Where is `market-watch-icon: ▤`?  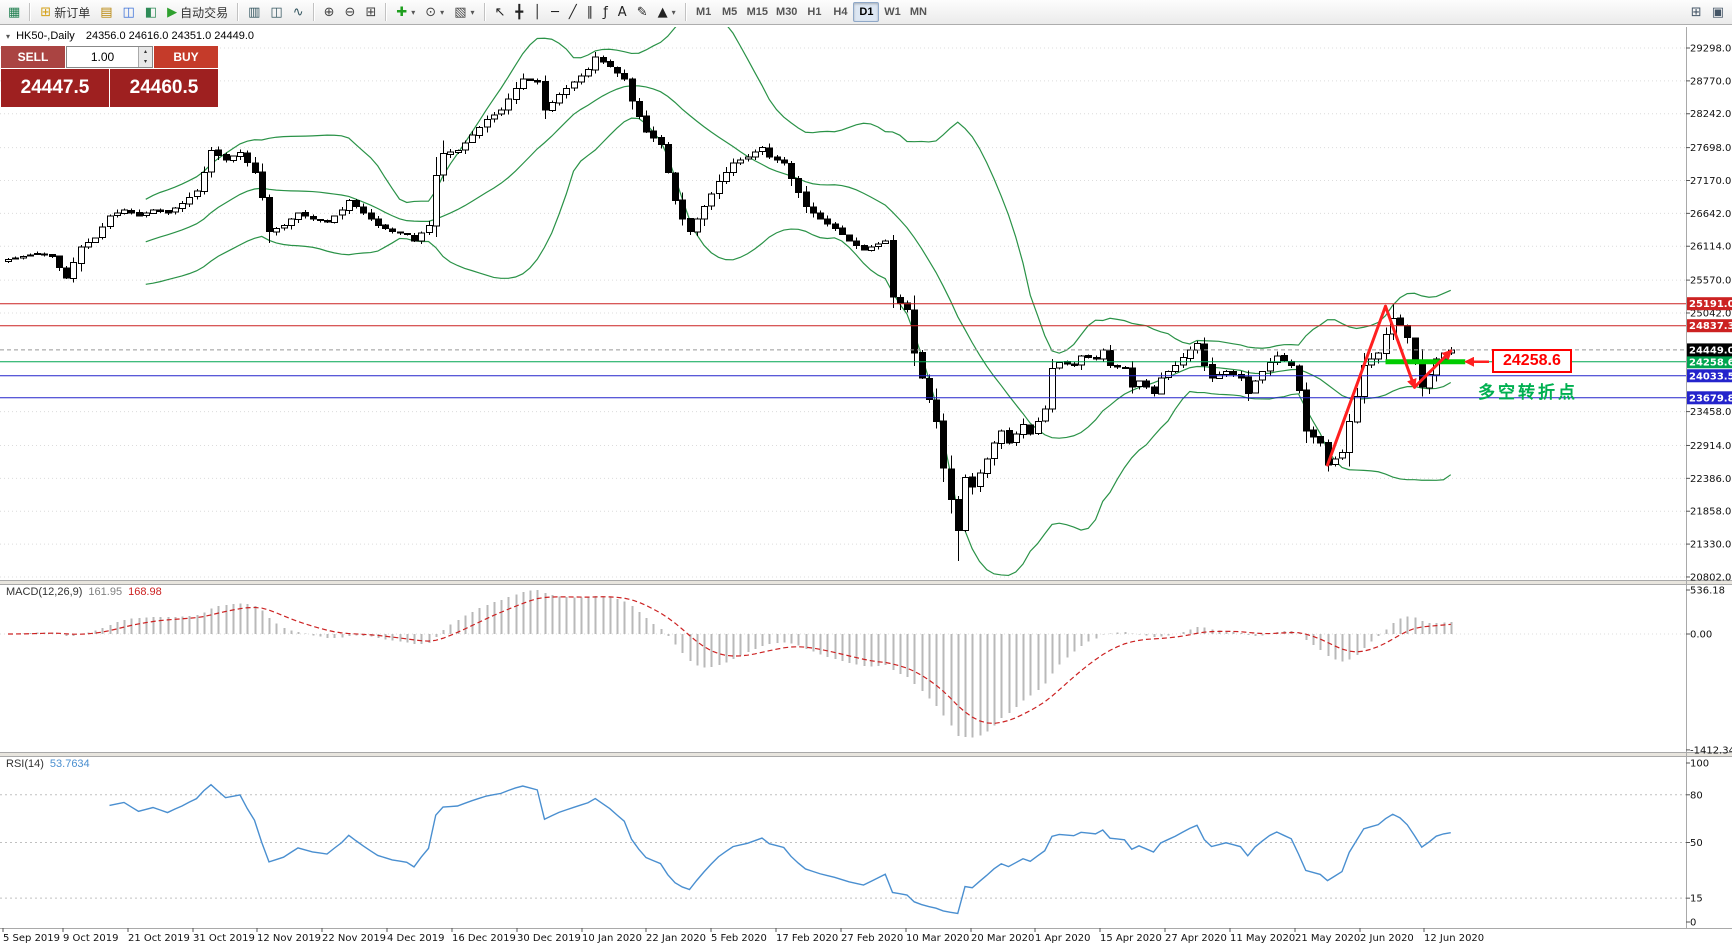
market-watch-icon: ▤ is located at coordinates (106, 12).